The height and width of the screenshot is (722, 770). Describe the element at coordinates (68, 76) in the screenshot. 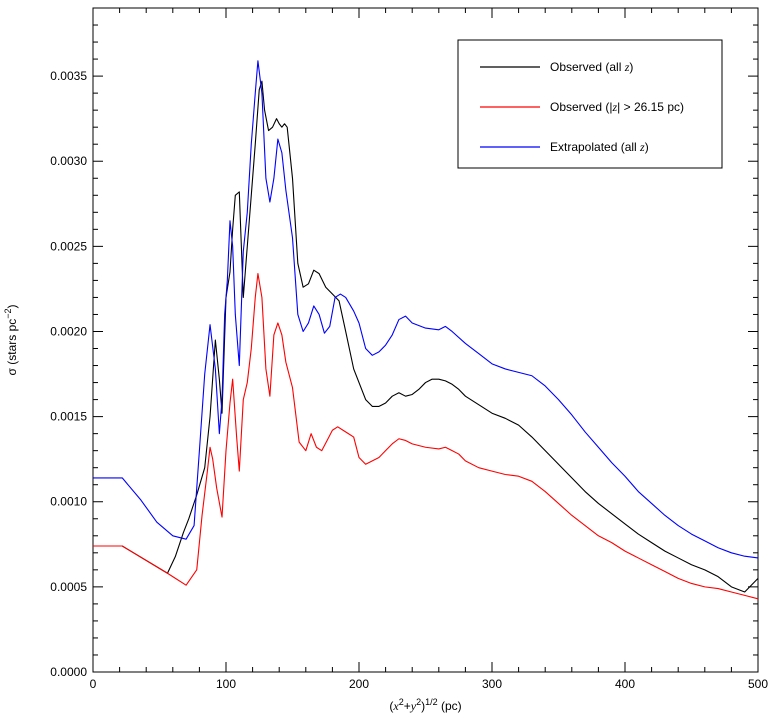

I see `y-tick-label: 0.0035` at that location.